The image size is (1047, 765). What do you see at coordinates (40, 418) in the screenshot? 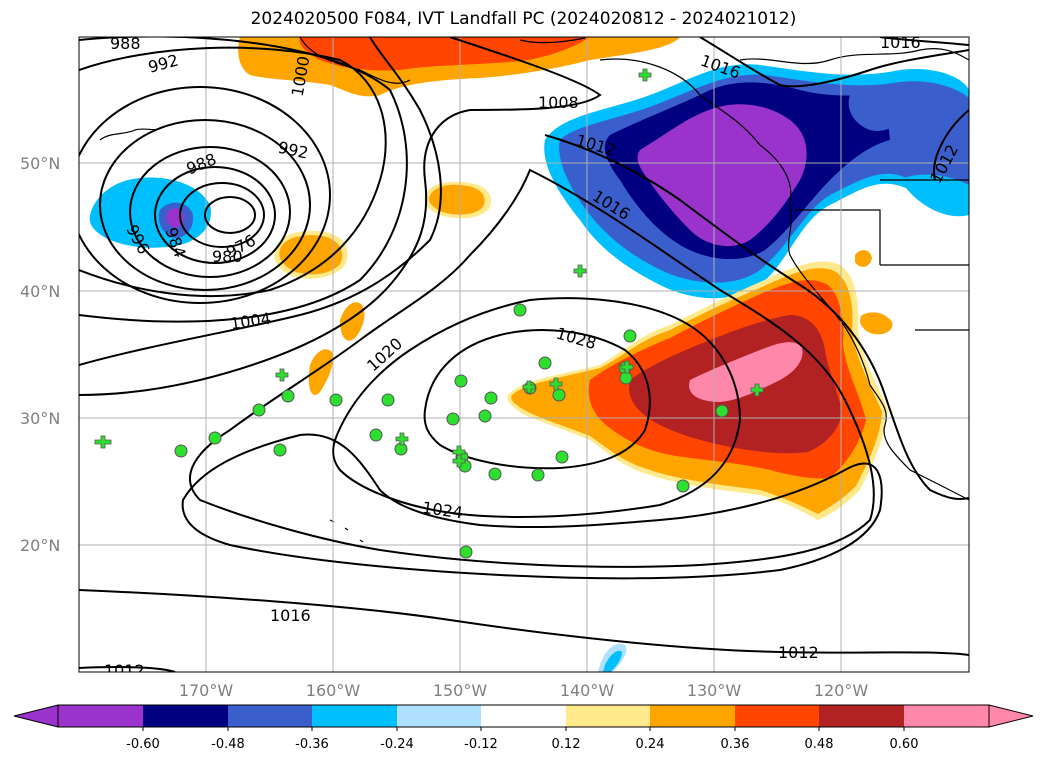
I see `lat-label: 30°N` at bounding box center [40, 418].